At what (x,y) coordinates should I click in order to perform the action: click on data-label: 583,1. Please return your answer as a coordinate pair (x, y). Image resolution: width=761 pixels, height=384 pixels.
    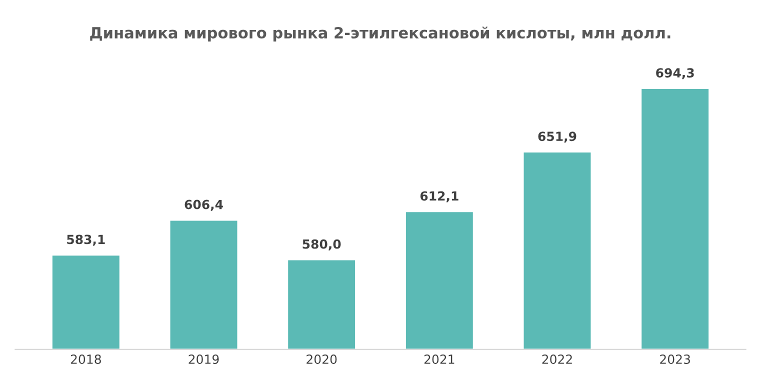
    Looking at the image, I should click on (86, 240).